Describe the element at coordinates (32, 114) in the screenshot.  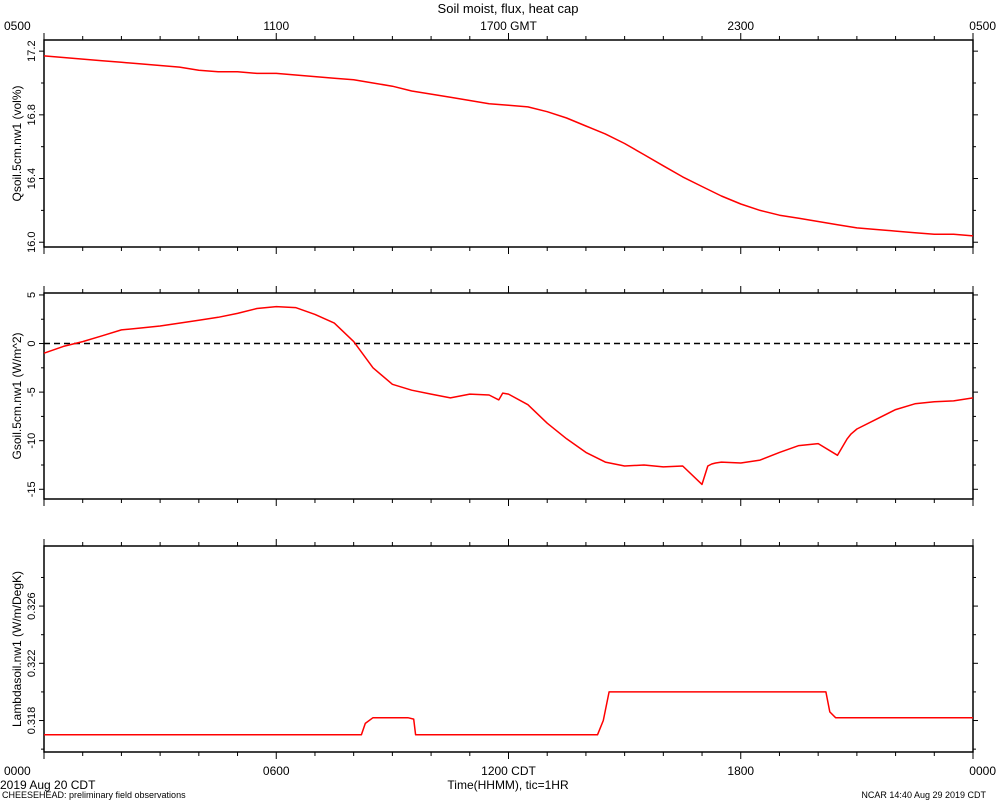
I see `y-tick-label: 16.8` at that location.